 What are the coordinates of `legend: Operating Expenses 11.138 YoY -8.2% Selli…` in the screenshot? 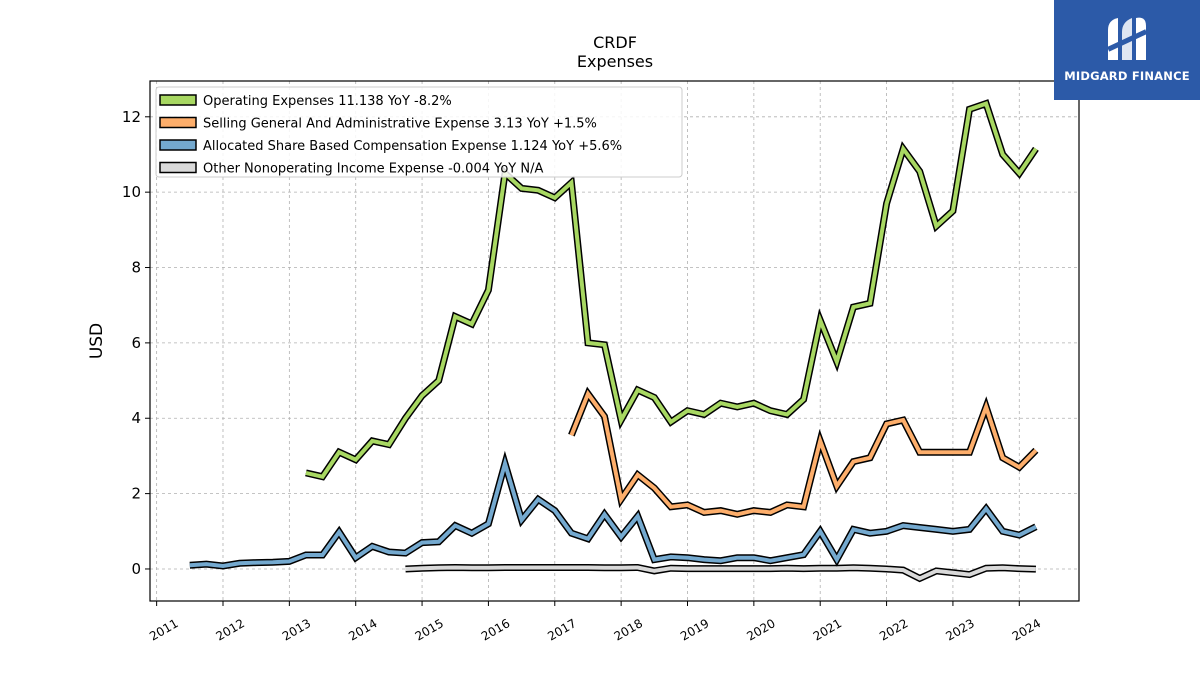 It's located at (419, 132).